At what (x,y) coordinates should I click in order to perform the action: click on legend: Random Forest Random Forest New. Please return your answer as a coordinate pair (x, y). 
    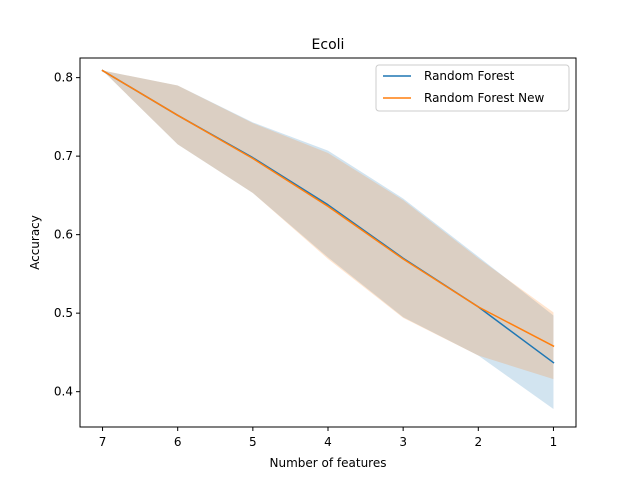
    Looking at the image, I should click on (472, 88).